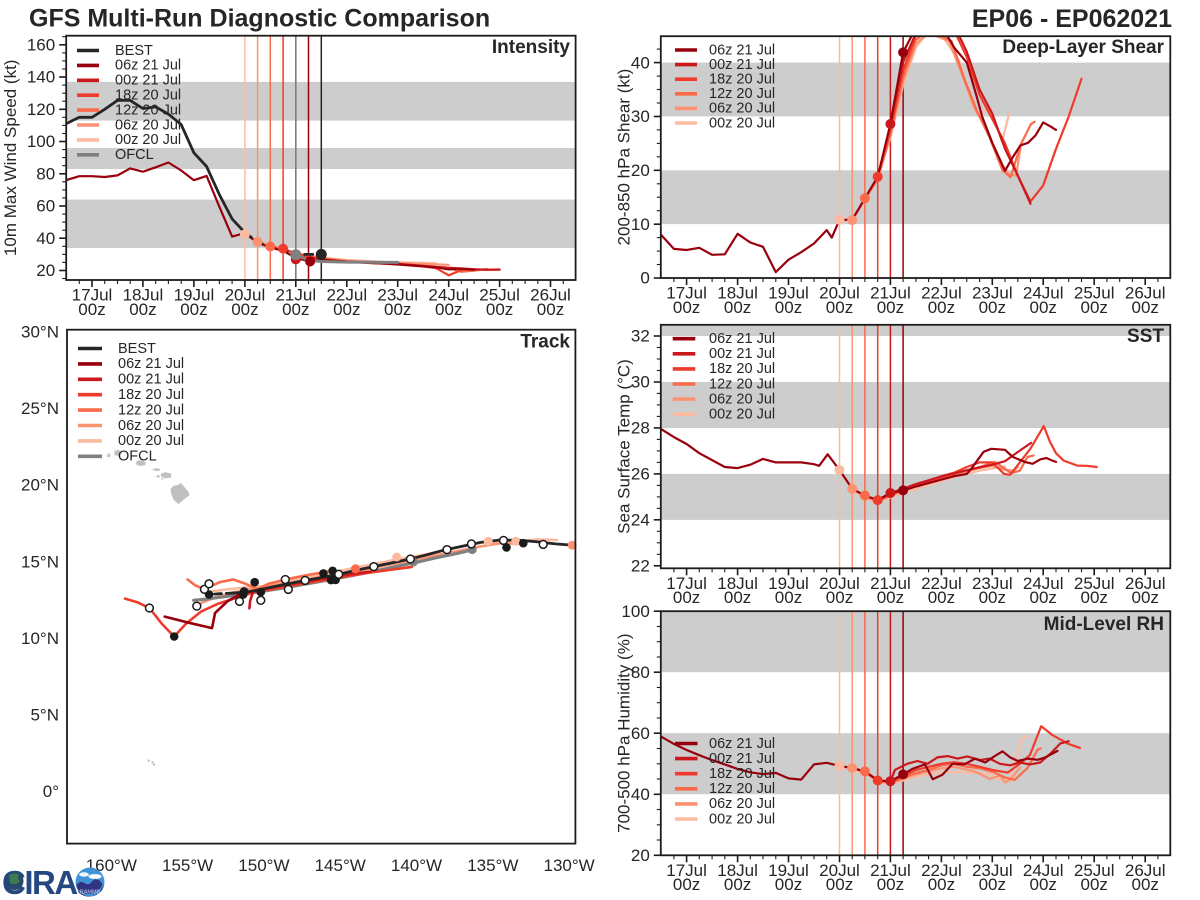 The image size is (1200, 900). I want to click on svg-text: RAMMB, so click(90, 893).